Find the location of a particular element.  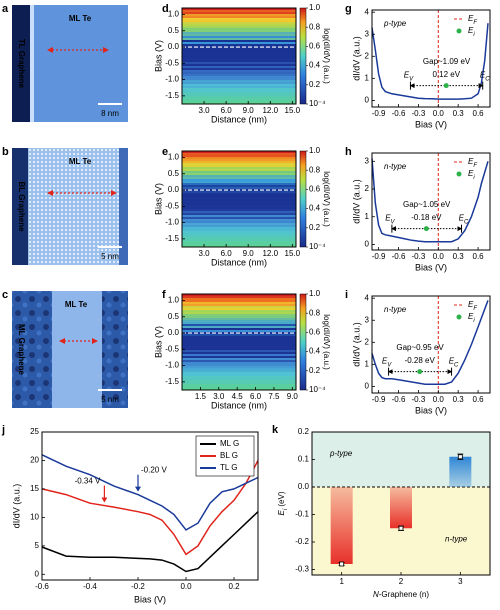

x-tick-label: 7.5 is located at coordinates (274, 396).